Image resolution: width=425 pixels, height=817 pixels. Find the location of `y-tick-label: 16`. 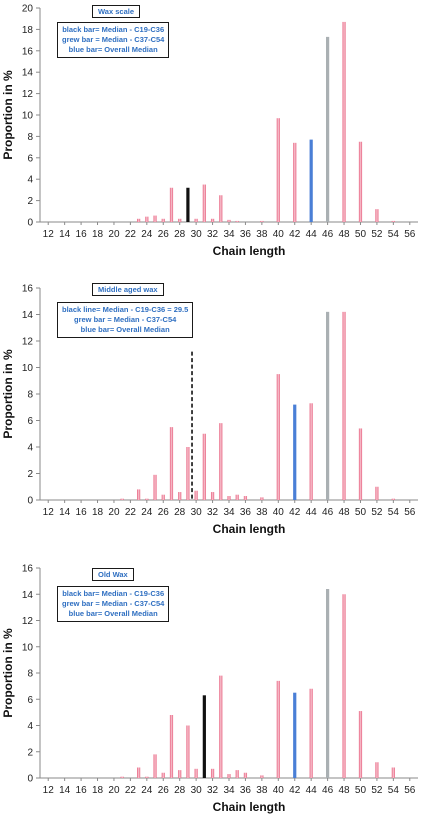

y-tick-label: 16 is located at coordinates (28, 569).